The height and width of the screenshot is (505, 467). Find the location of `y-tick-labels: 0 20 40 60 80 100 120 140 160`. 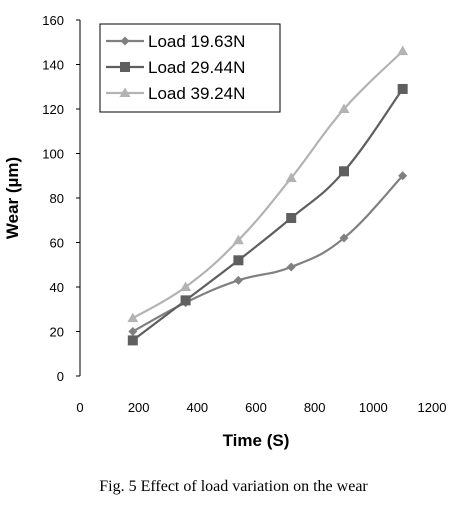

y-tick-labels: 0 20 40 60 80 100 120 140 160 is located at coordinates (61, 198).